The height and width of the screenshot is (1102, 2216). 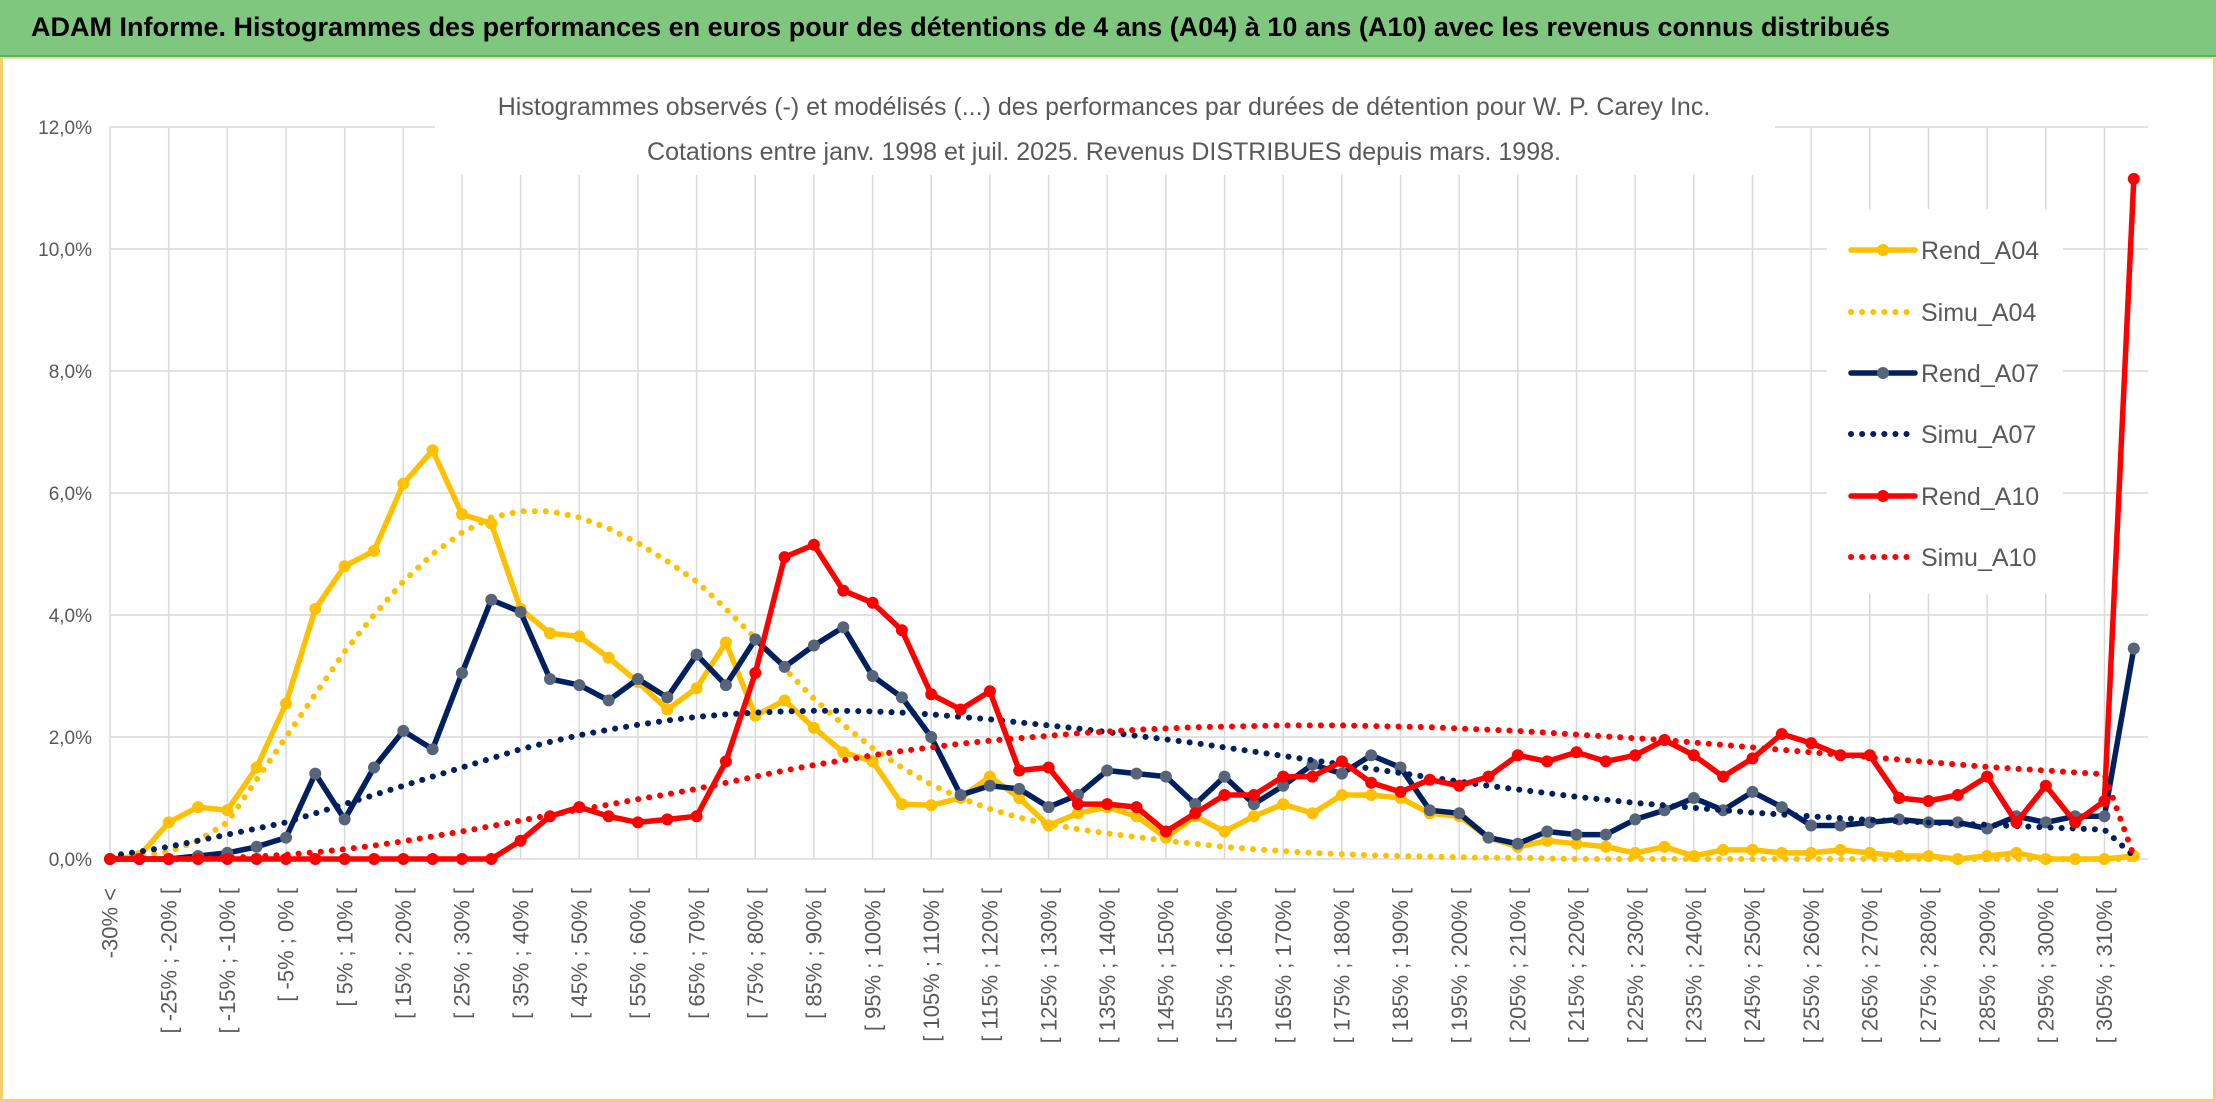 I want to click on x-tick-label: [ 115% ; 120% [, so click(x=990, y=965).